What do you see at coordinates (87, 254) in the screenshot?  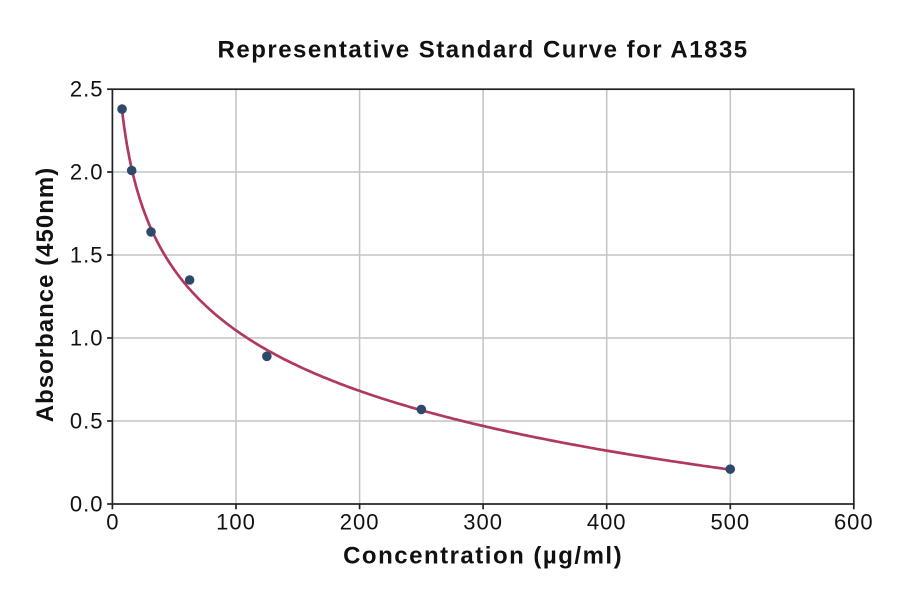 I see `svg-text: 1.5` at bounding box center [87, 254].